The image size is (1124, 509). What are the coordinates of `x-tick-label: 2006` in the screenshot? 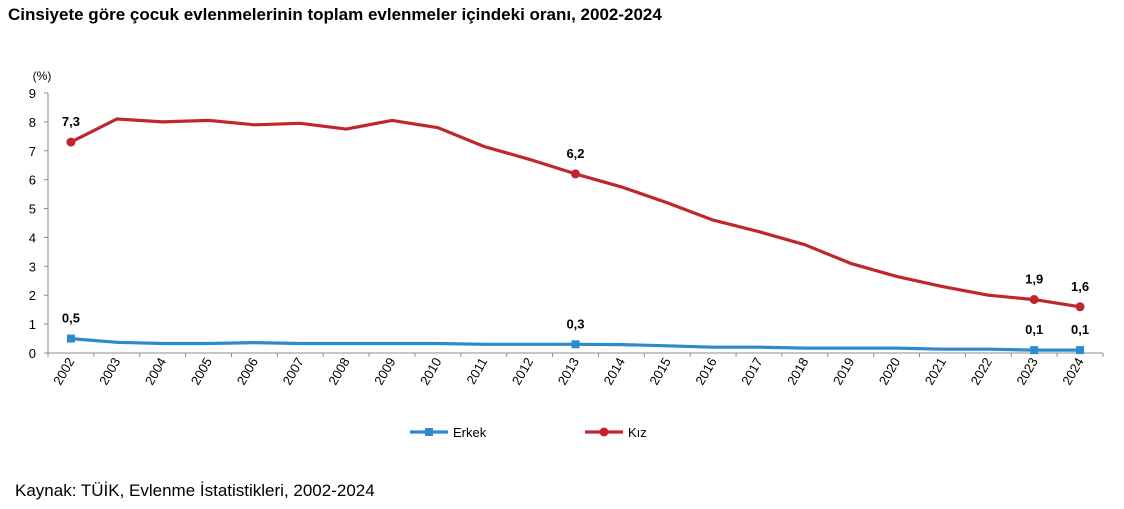 It's located at (247, 371).